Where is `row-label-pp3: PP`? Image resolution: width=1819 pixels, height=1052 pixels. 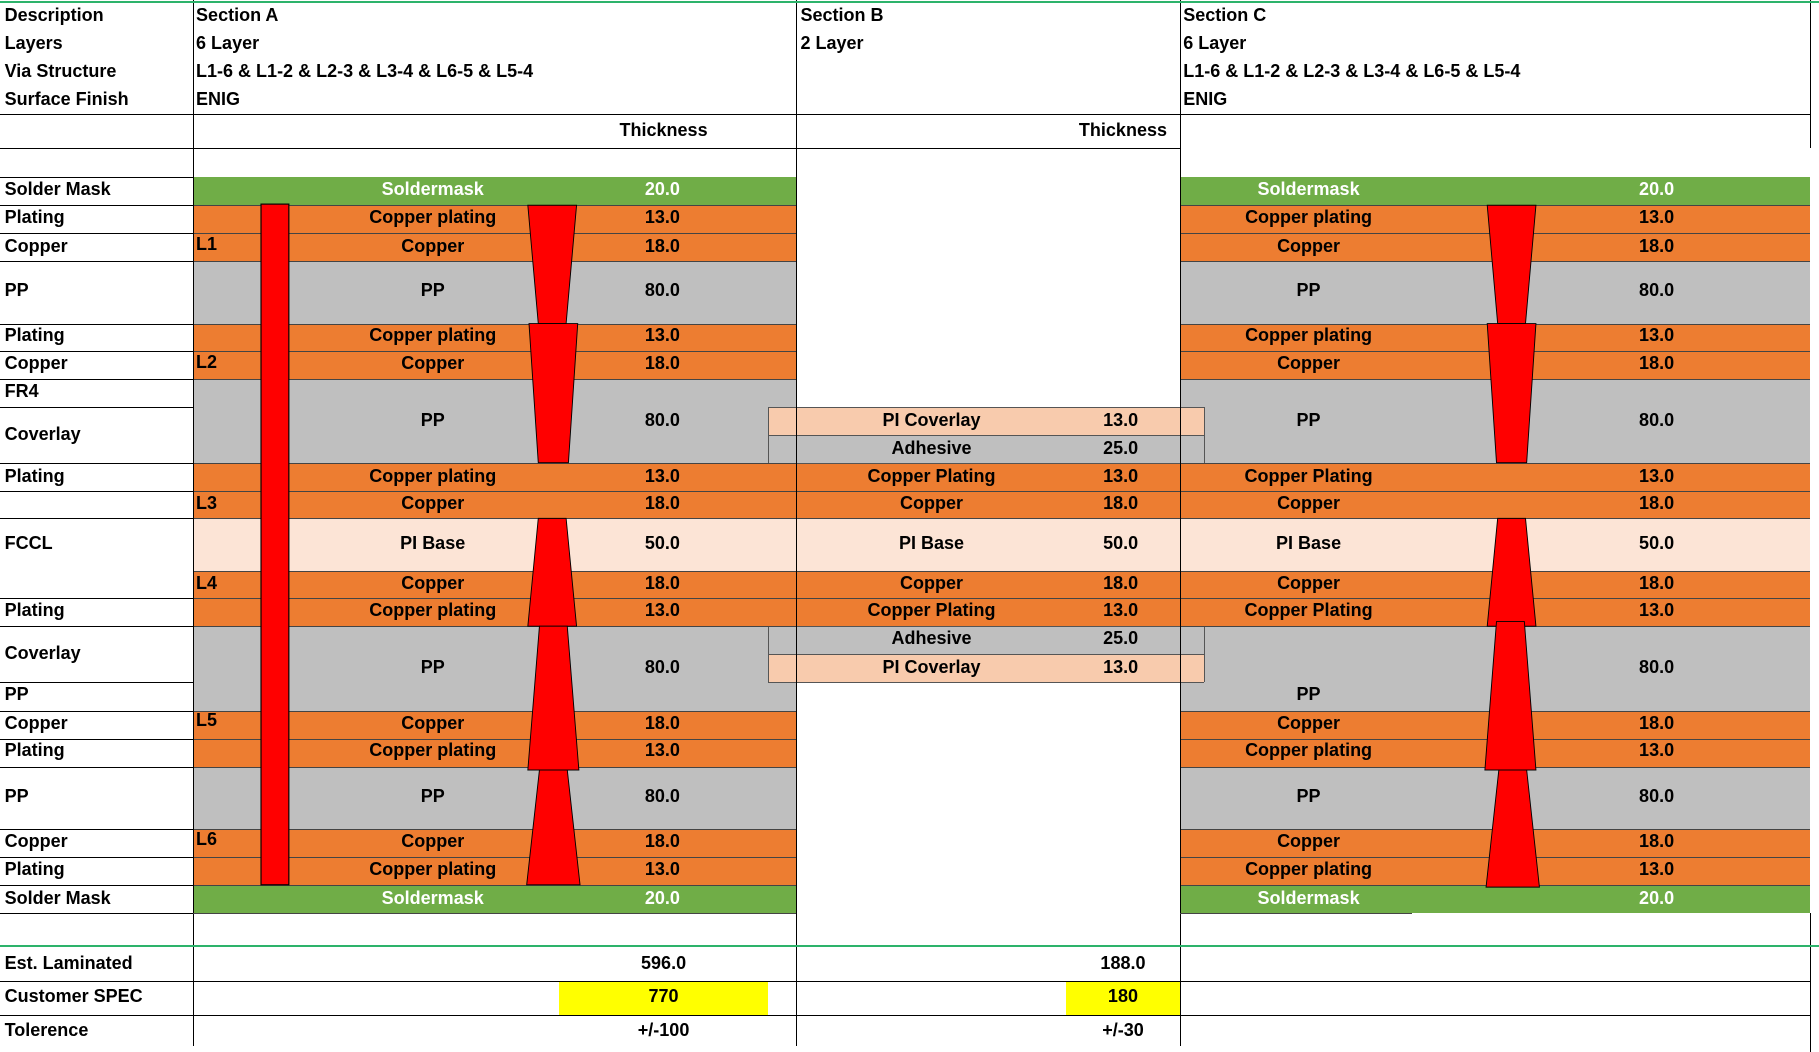
row-label-pp3: PP is located at coordinates (16, 795).